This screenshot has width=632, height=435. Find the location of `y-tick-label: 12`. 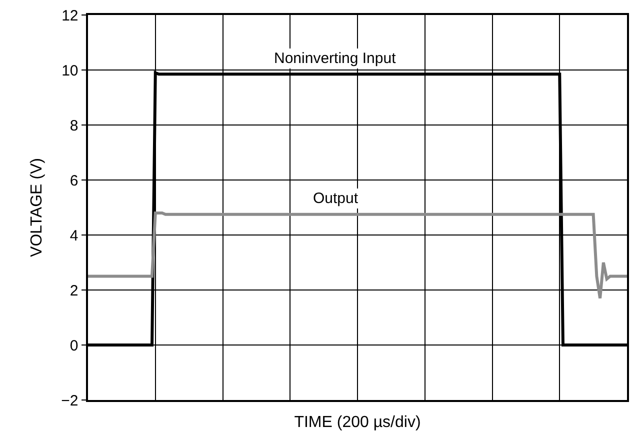

y-tick-label: 12 is located at coordinates (70, 15).